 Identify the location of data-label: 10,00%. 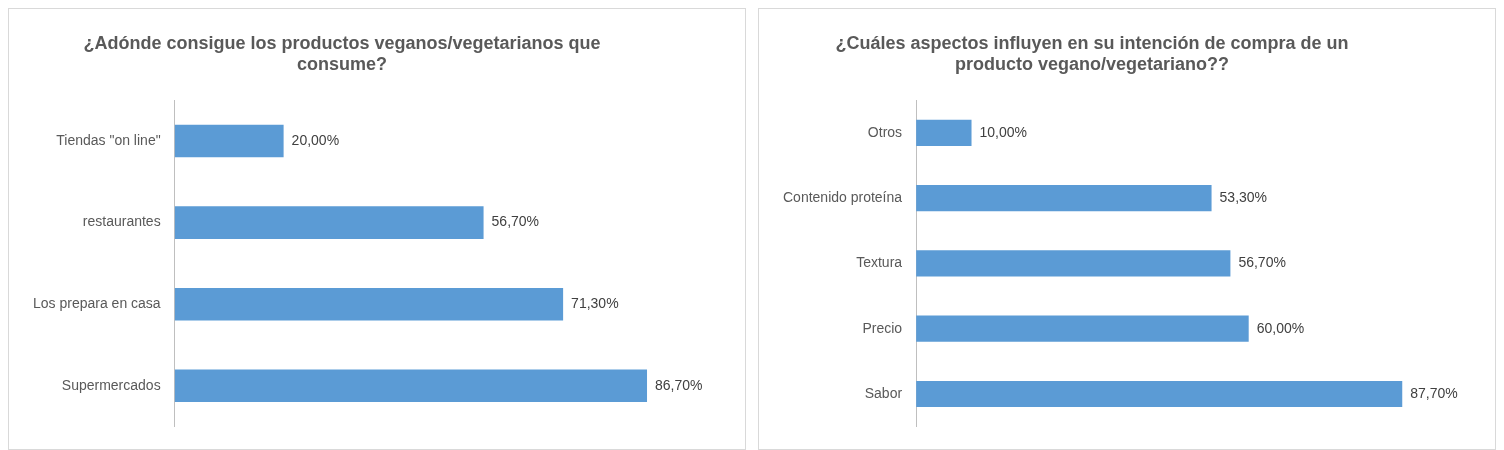
(1003, 131).